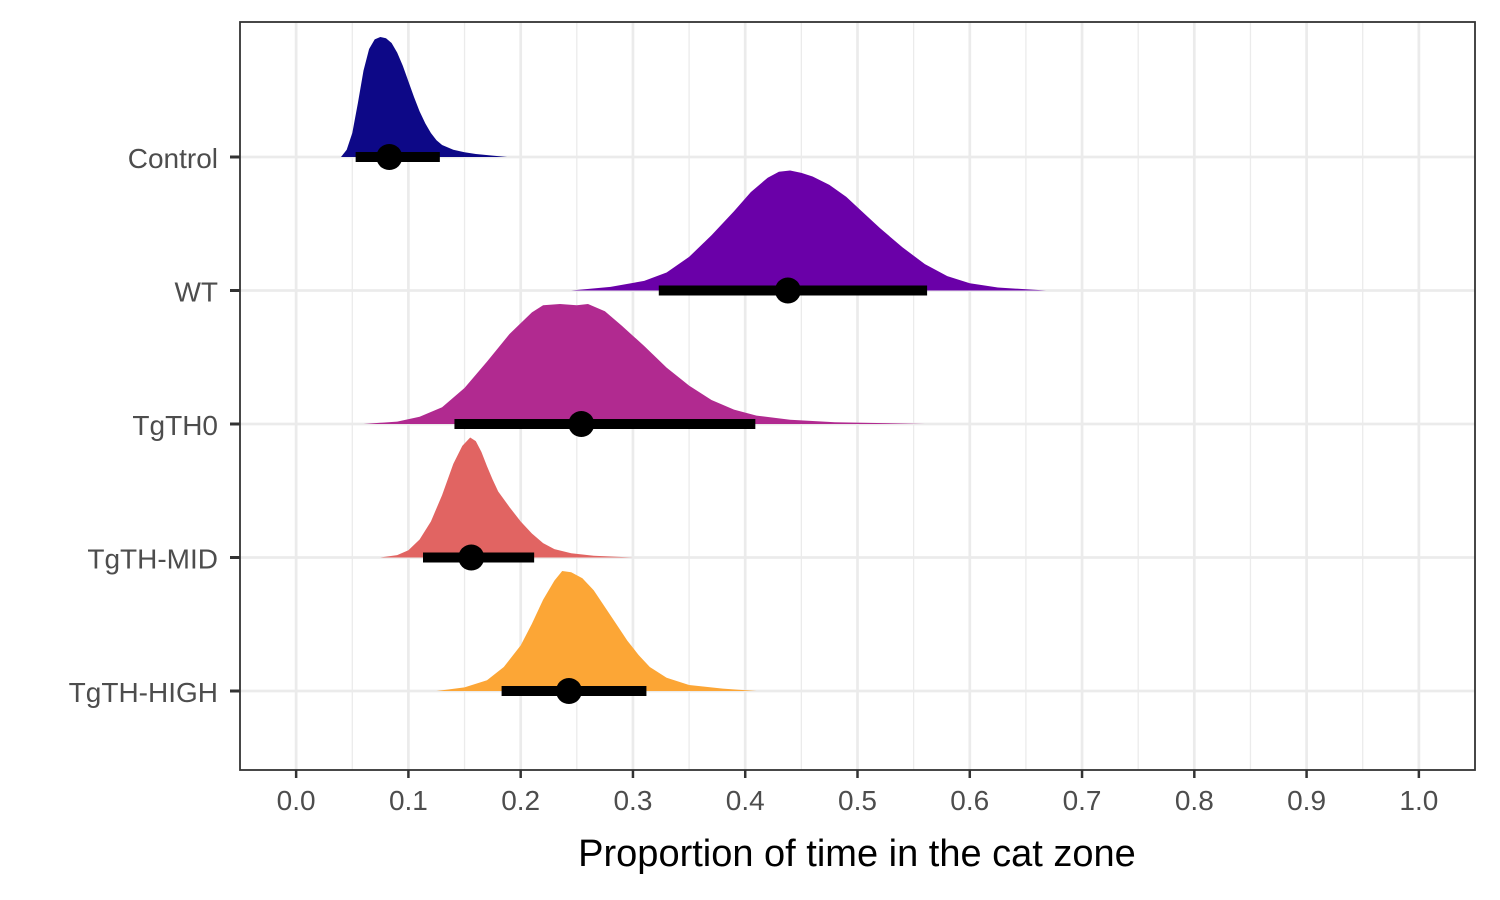 This screenshot has height=900, width=1500. Describe the element at coordinates (408, 800) in the screenshot. I see `x-tick-label: 0.1` at that location.